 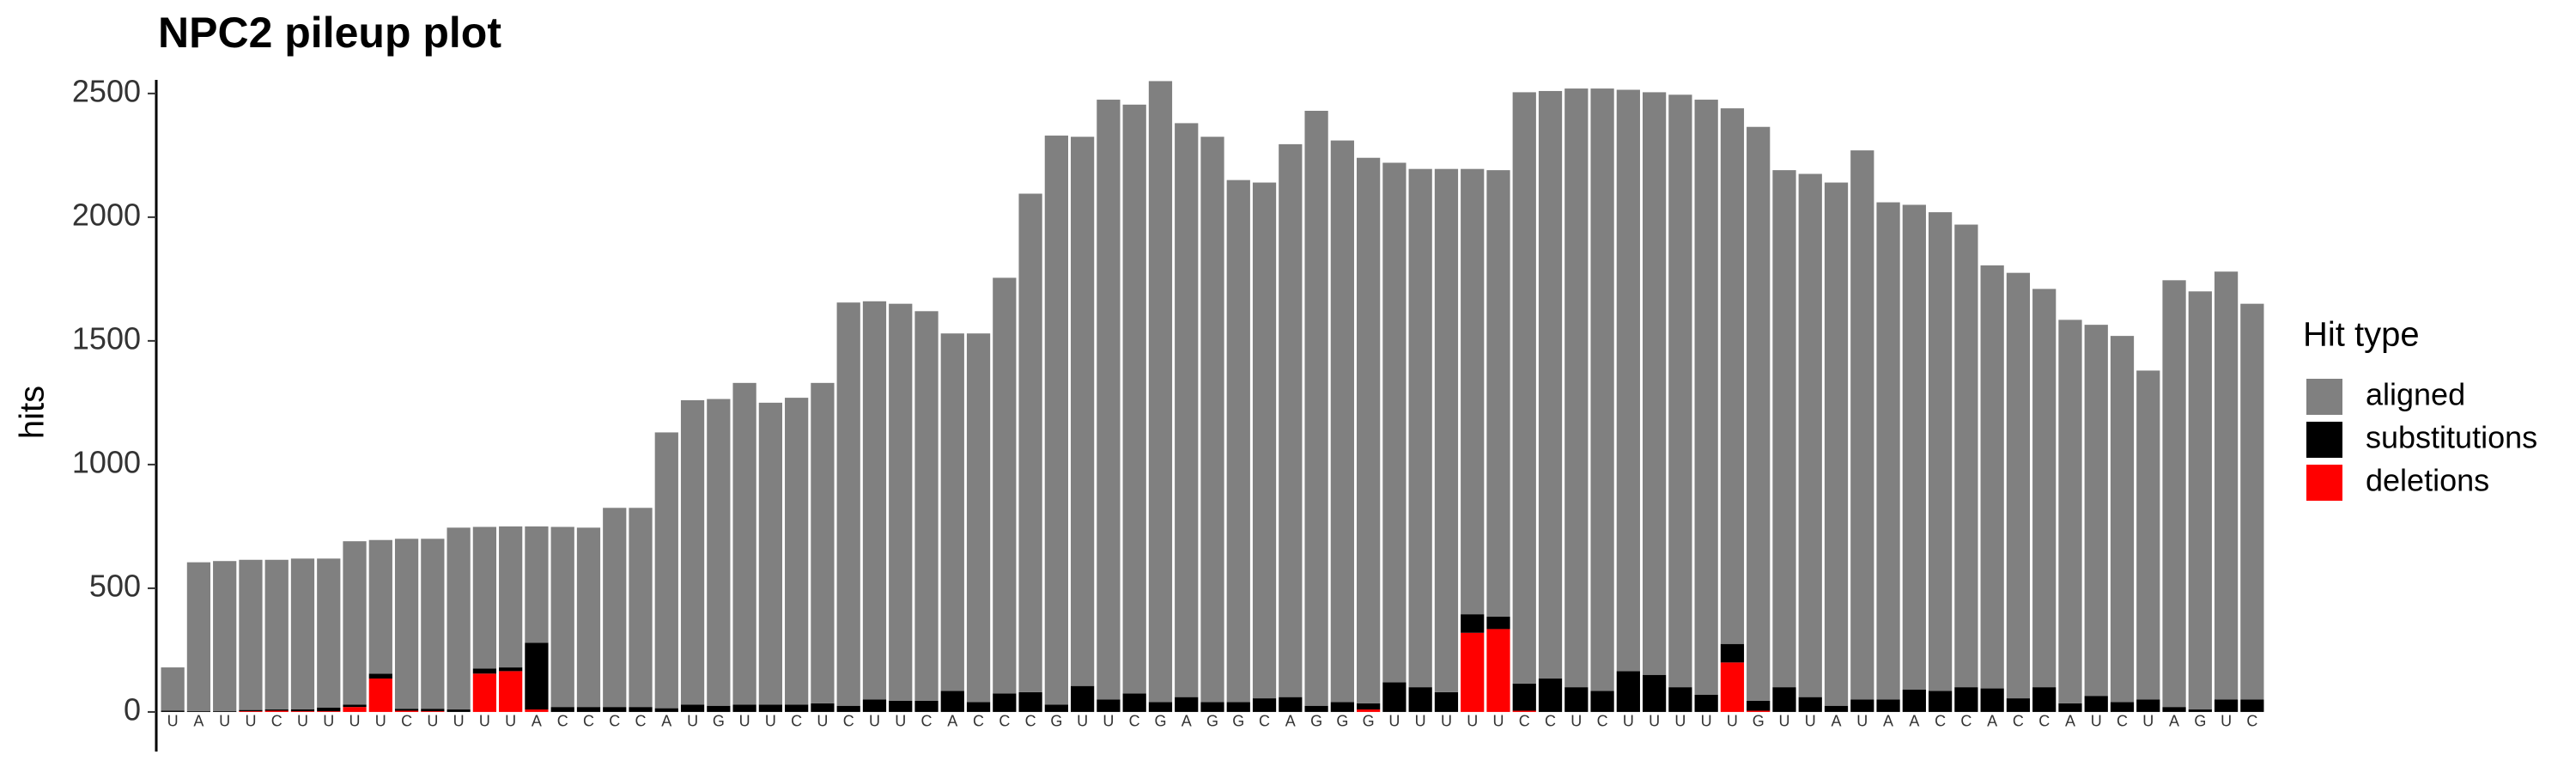 What do you see at coordinates (2361, 335) in the screenshot?
I see `legend-title: Hit type` at bounding box center [2361, 335].